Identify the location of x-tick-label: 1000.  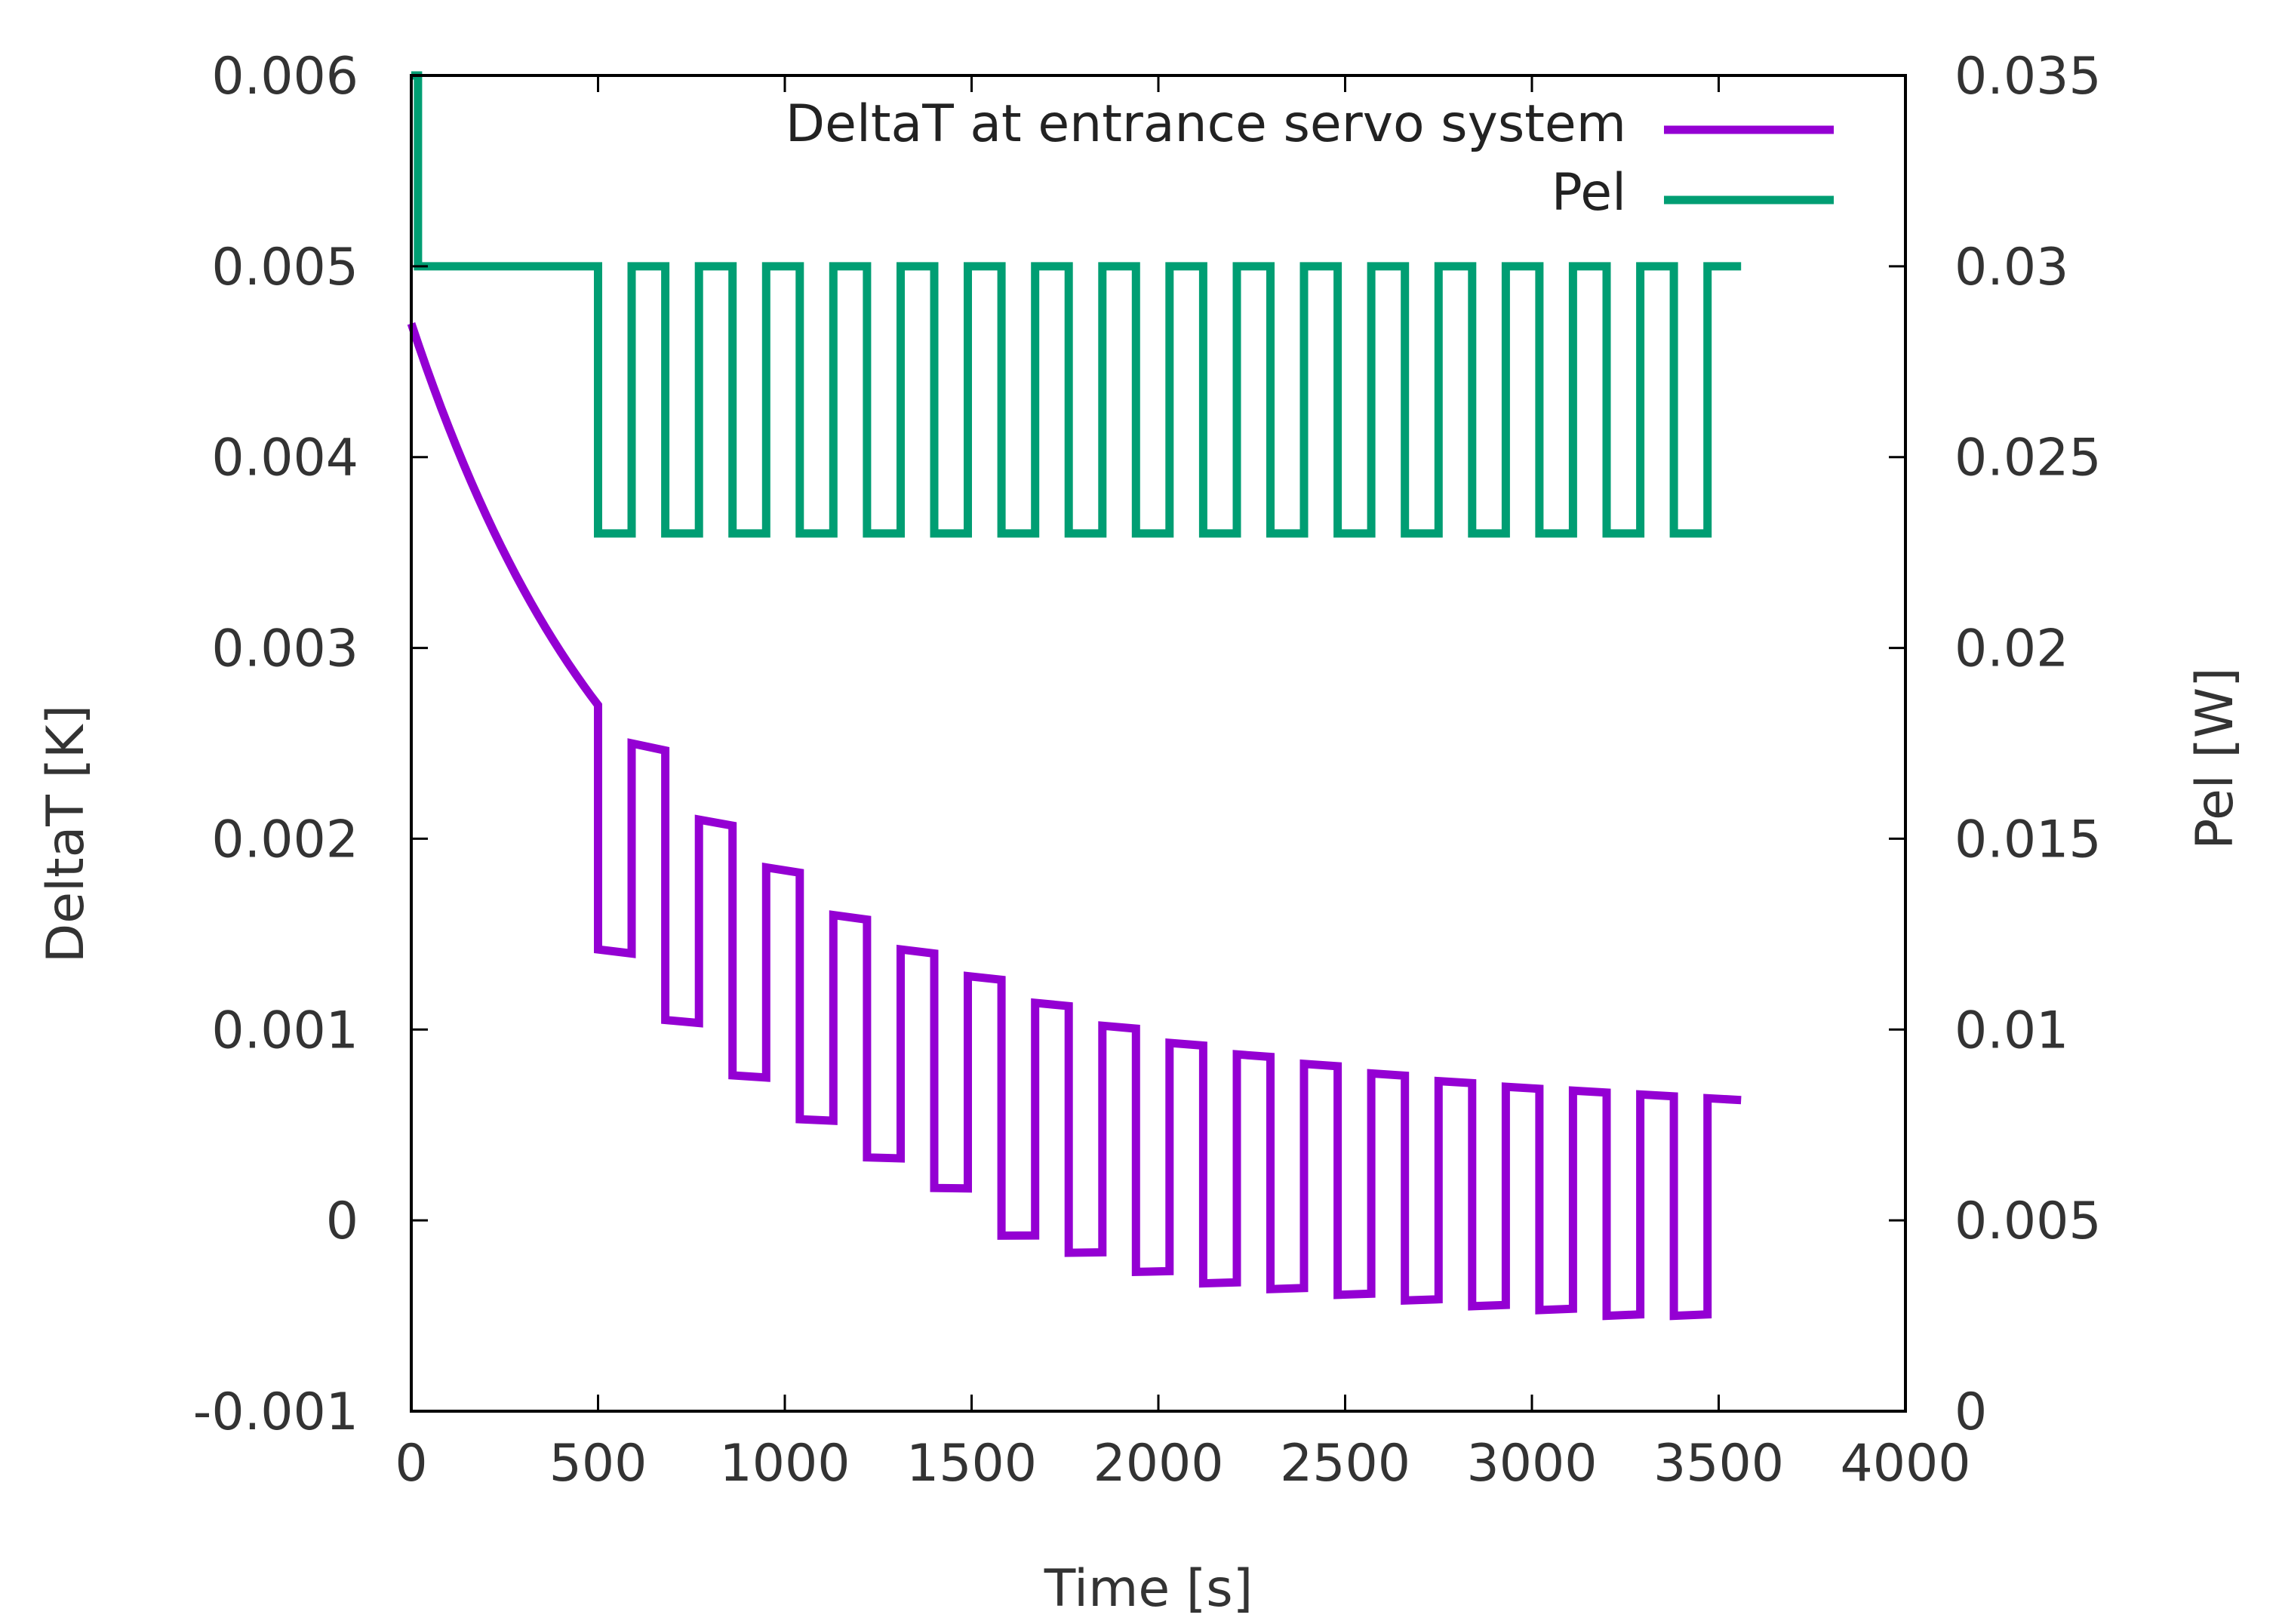
(784, 1463).